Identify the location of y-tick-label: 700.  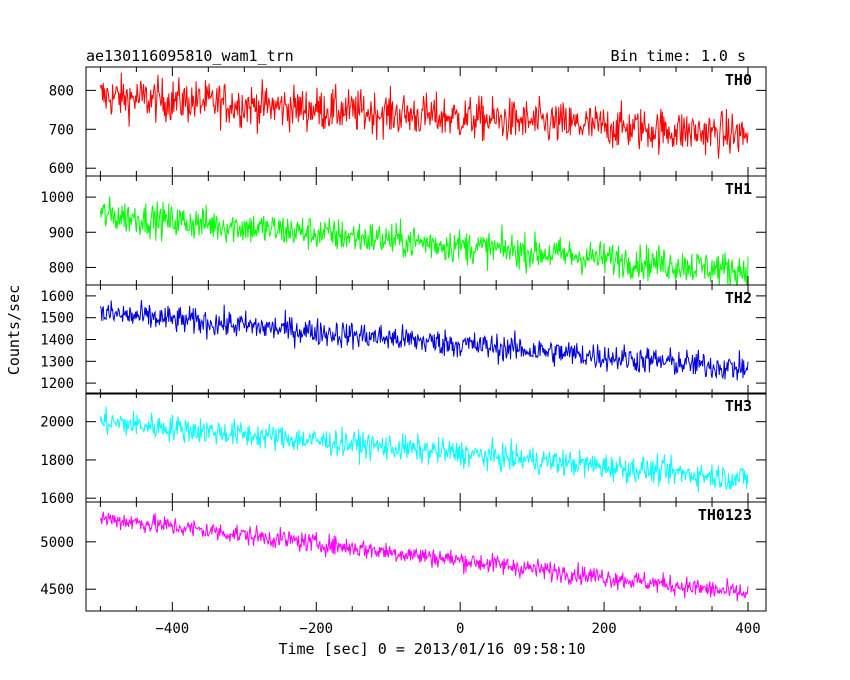
(61, 130).